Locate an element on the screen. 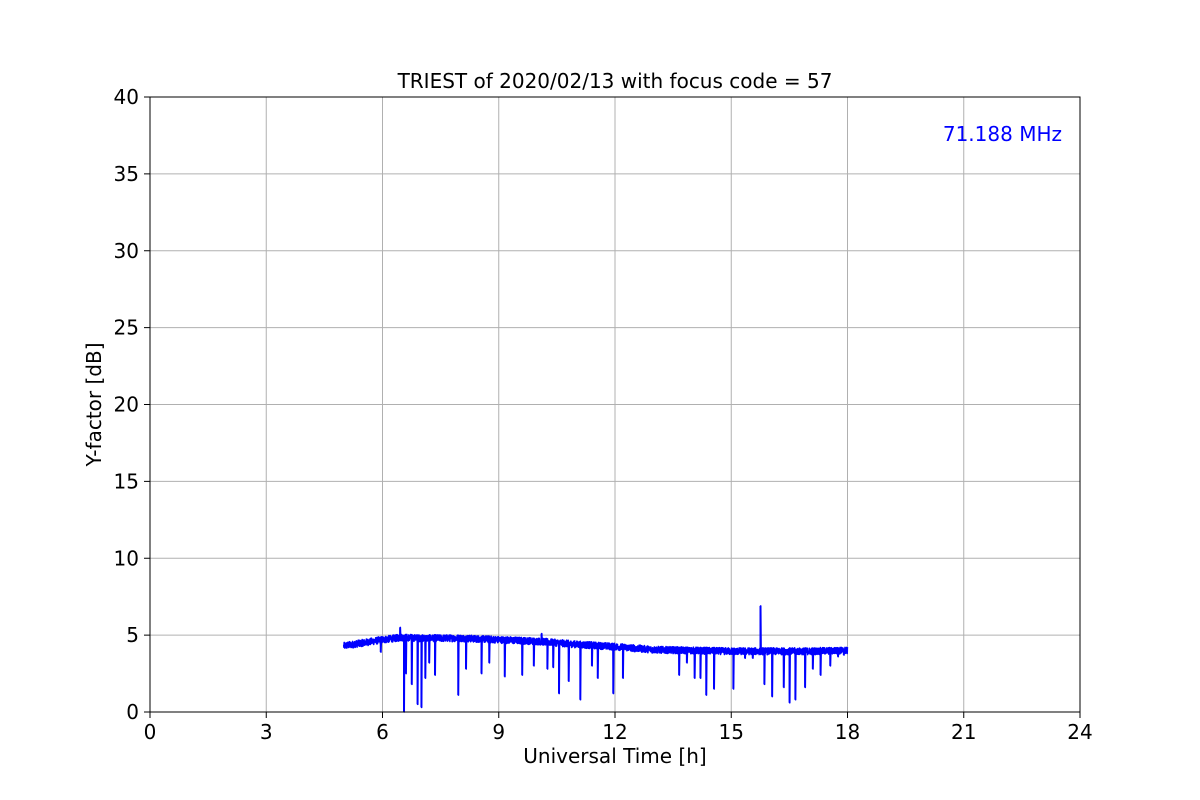 This screenshot has height=800, width=1200. frequency-annotation: 71.188 MHz is located at coordinates (1002, 134).